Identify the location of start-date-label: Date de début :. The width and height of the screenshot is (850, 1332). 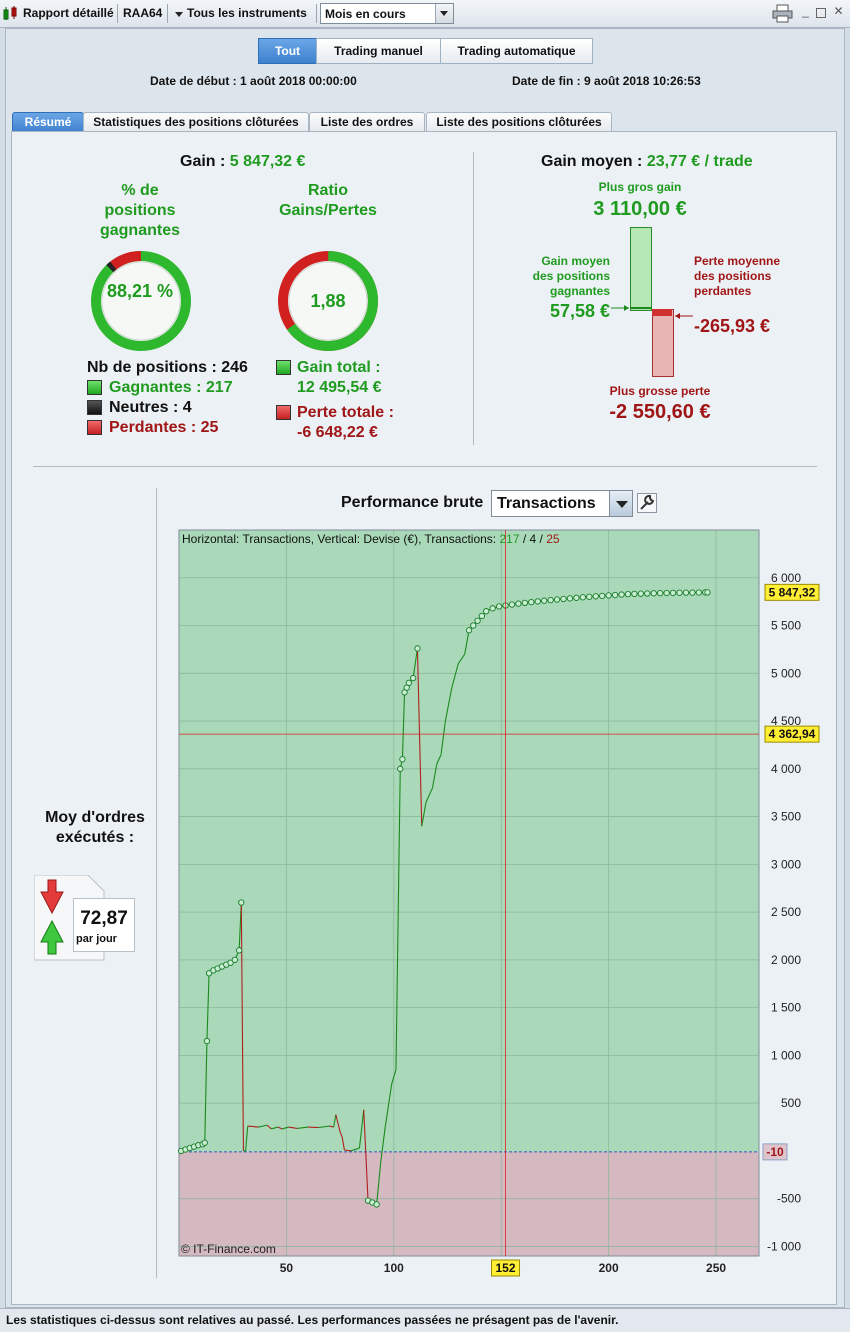
(193, 81).